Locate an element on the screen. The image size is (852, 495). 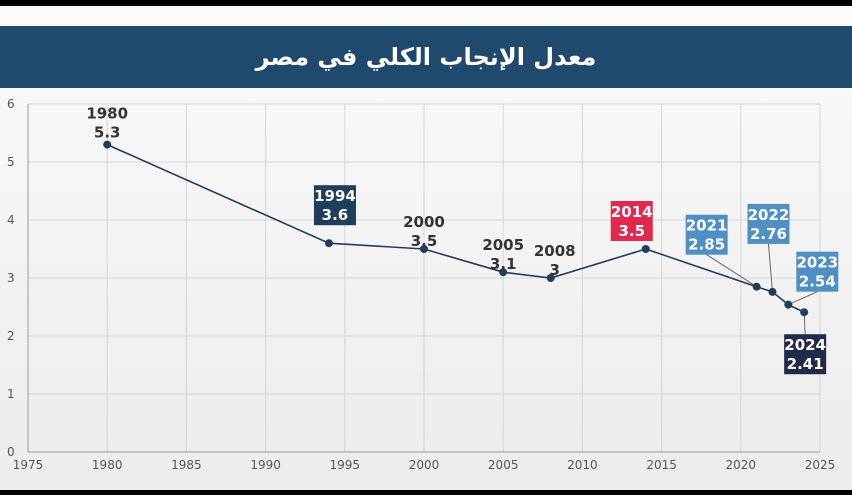
y-tick-label: 5 is located at coordinates (11, 162).